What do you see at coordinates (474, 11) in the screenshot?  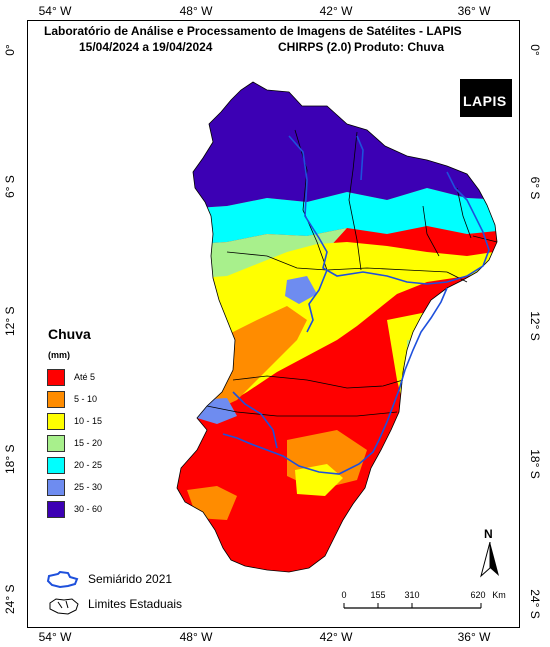 I see `longitude-tick-top: 36° W` at bounding box center [474, 11].